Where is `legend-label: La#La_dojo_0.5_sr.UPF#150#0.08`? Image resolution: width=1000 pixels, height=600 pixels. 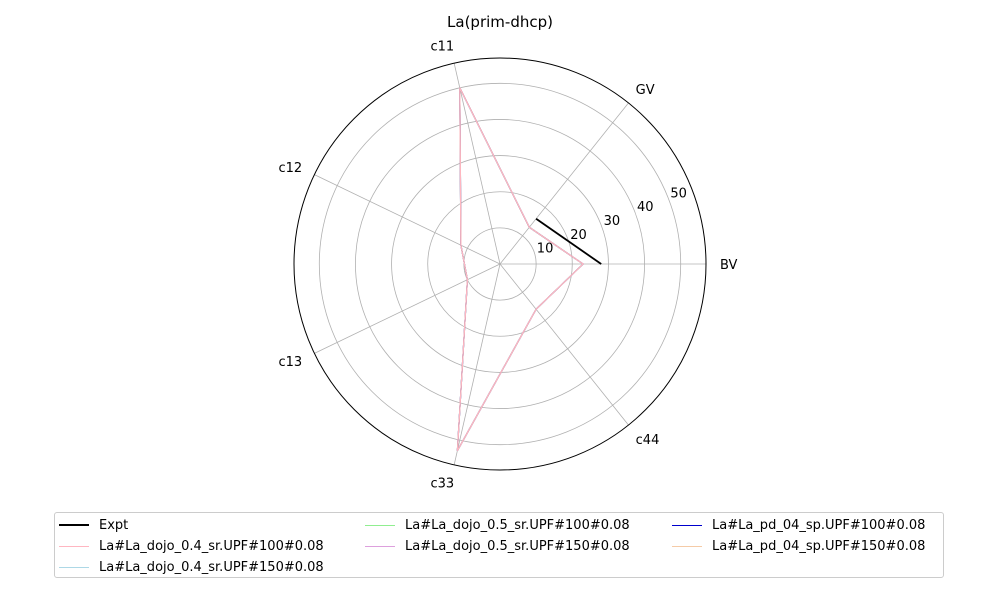
legend-label: La#La_dojo_0.5_sr.UPF#150#0.08 is located at coordinates (517, 546).